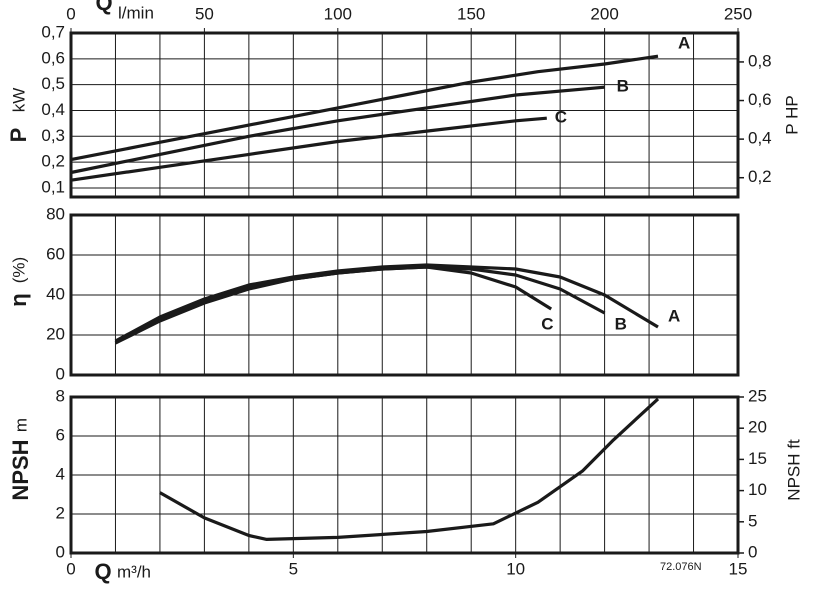  Describe the element at coordinates (55, 213) in the screenshot. I see `y-tick-label: 80` at that location.